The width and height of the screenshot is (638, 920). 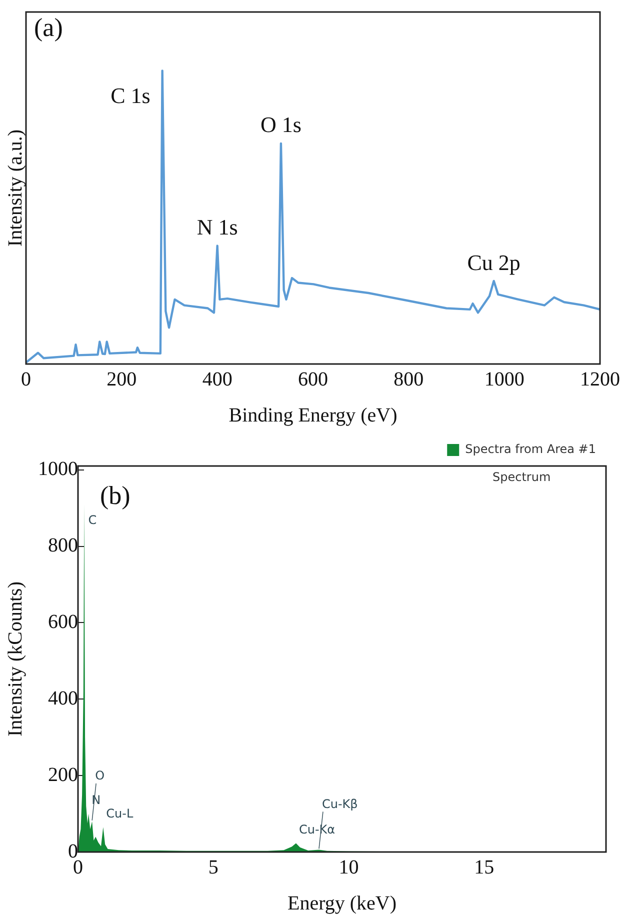 What do you see at coordinates (63, 698) in the screenshot?
I see `y-tick-label: 400` at bounding box center [63, 698].